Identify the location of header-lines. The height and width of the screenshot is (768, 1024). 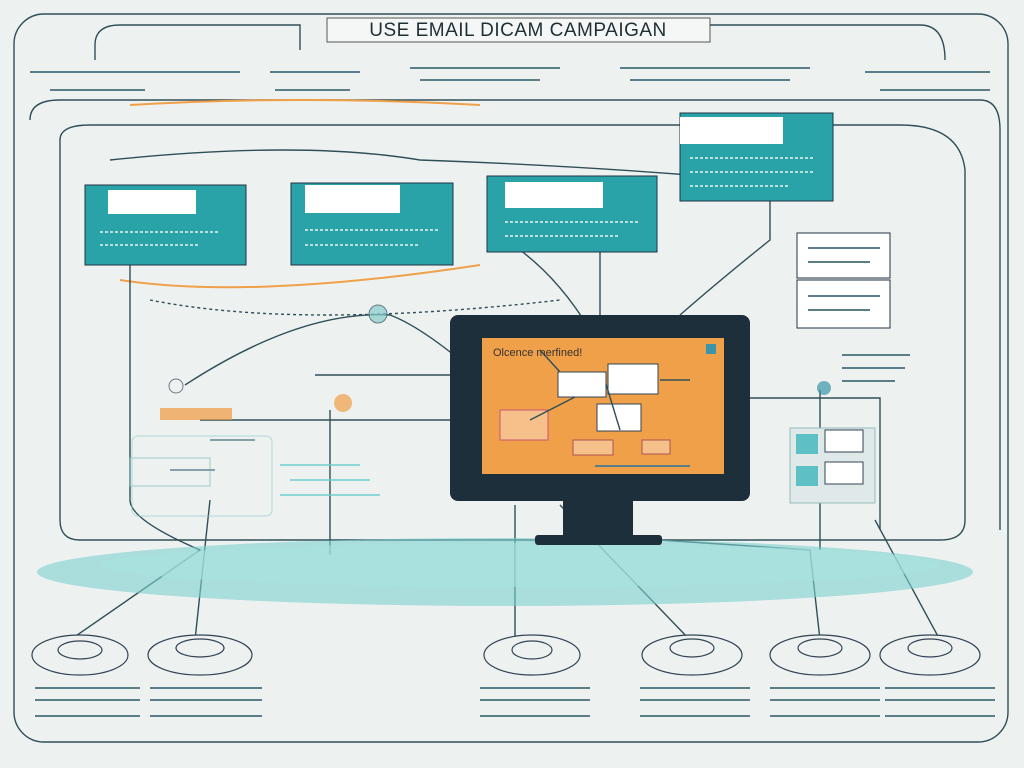
(510, 79).